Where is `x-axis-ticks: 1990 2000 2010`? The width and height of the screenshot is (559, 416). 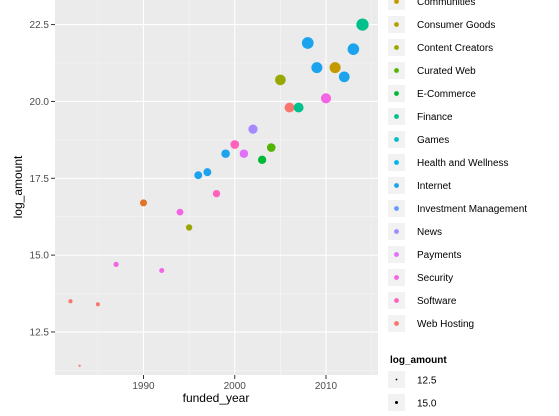
x-axis-ticks: 1990 2000 2010 is located at coordinates (235, 383).